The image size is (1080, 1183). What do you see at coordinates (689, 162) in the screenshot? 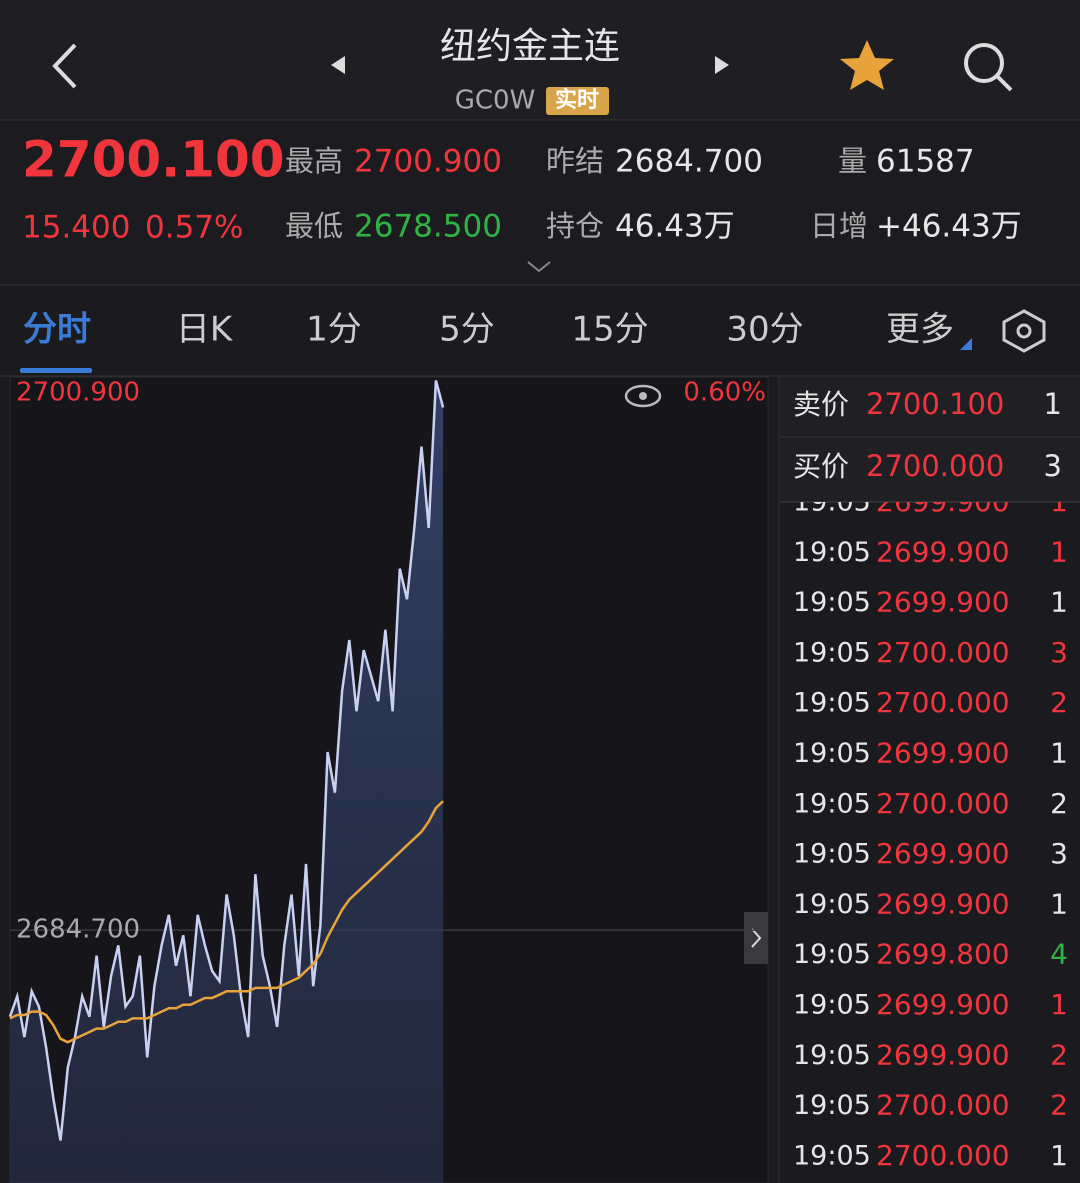
I see `prev-value: 2684.700` at bounding box center [689, 162].